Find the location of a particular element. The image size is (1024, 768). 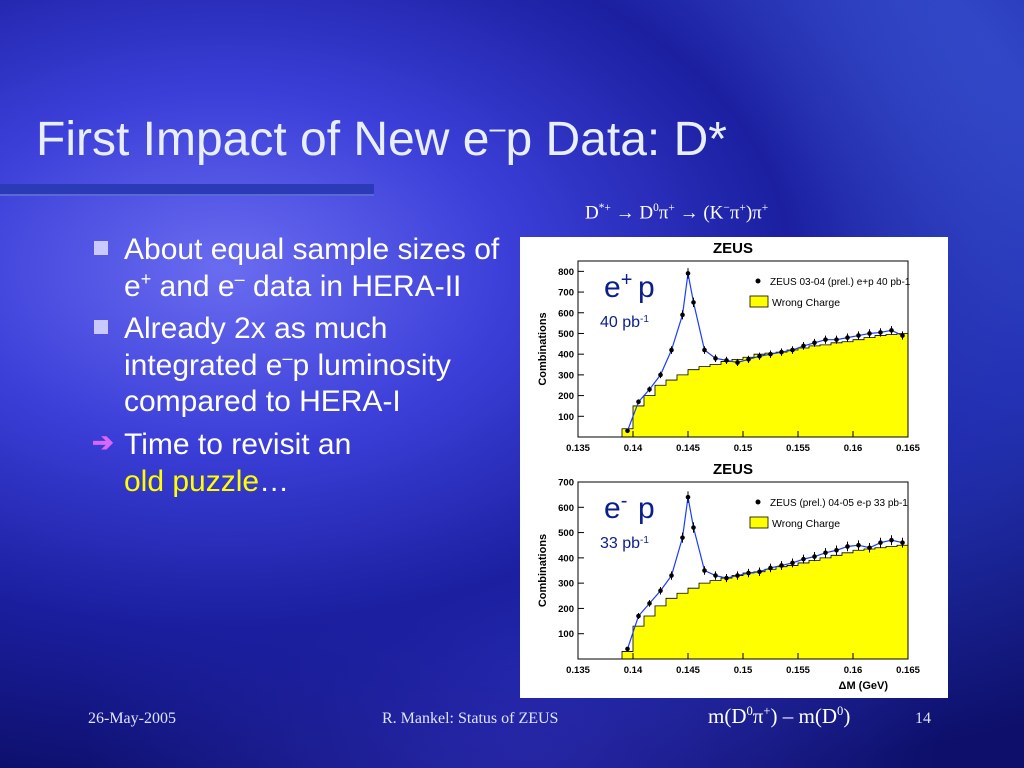

legend-data-label: ZEUS (prel.) 04-05 e-p 33 pb-1 is located at coordinates (839, 503).